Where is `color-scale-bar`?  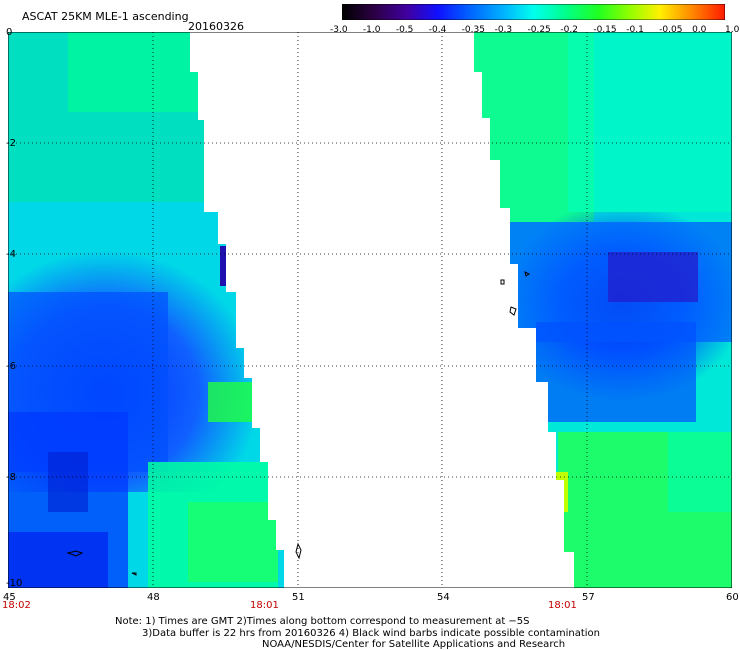
color-scale-bar is located at coordinates (533, 12).